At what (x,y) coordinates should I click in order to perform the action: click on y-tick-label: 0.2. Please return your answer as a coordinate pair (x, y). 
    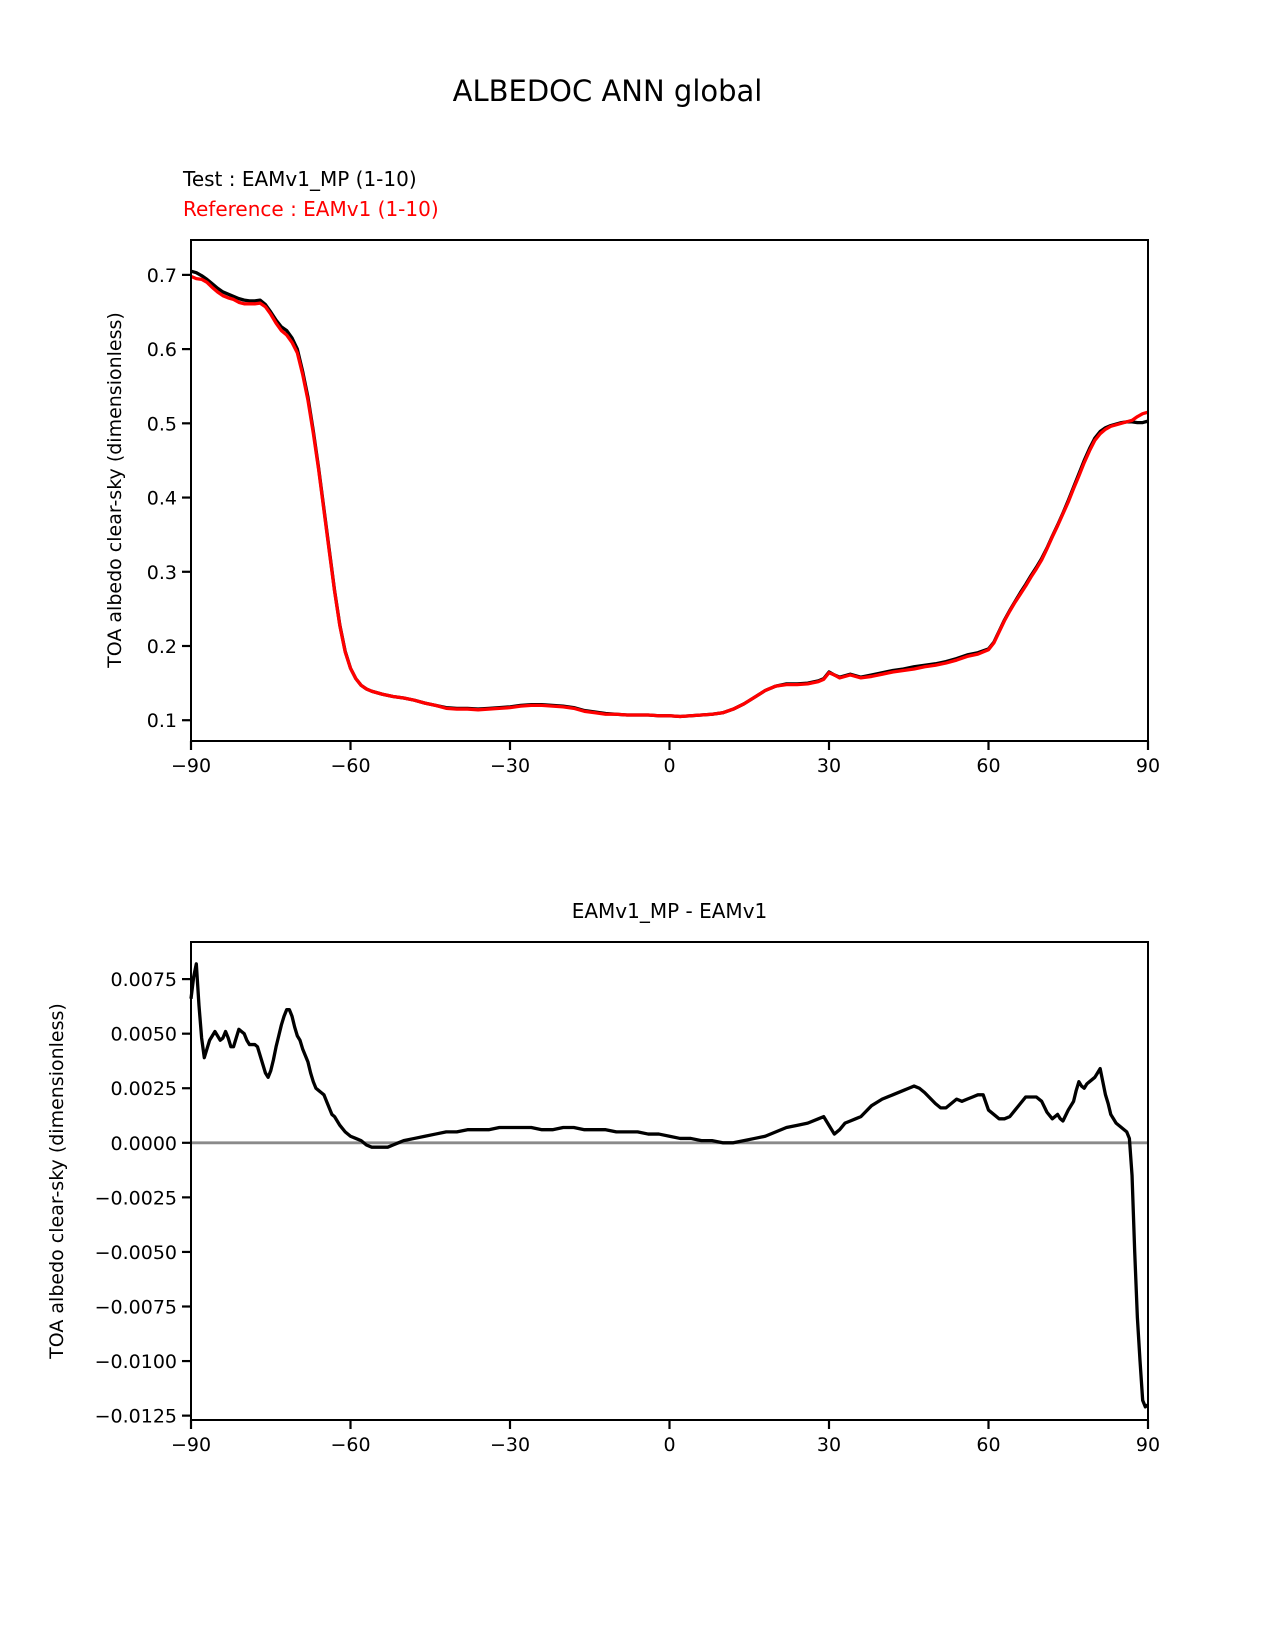
    Looking at the image, I should click on (162, 647).